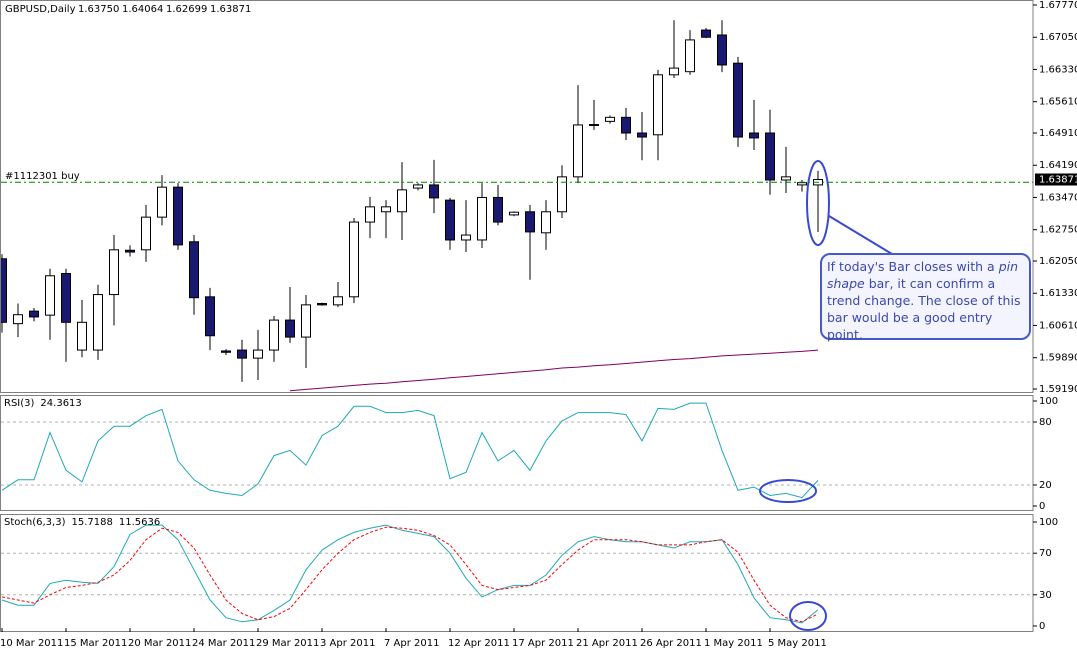 Image resolution: width=1077 pixels, height=653 pixels. I want to click on indicator-value: 24.3613, so click(60, 403).